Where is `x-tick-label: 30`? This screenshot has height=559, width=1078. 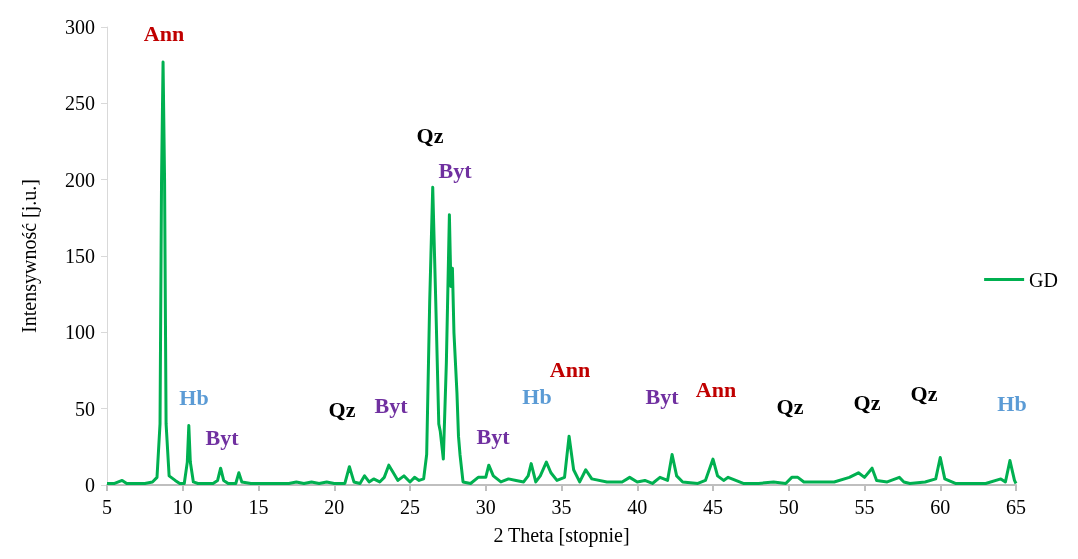
x-tick-label: 30 is located at coordinates (485, 507).